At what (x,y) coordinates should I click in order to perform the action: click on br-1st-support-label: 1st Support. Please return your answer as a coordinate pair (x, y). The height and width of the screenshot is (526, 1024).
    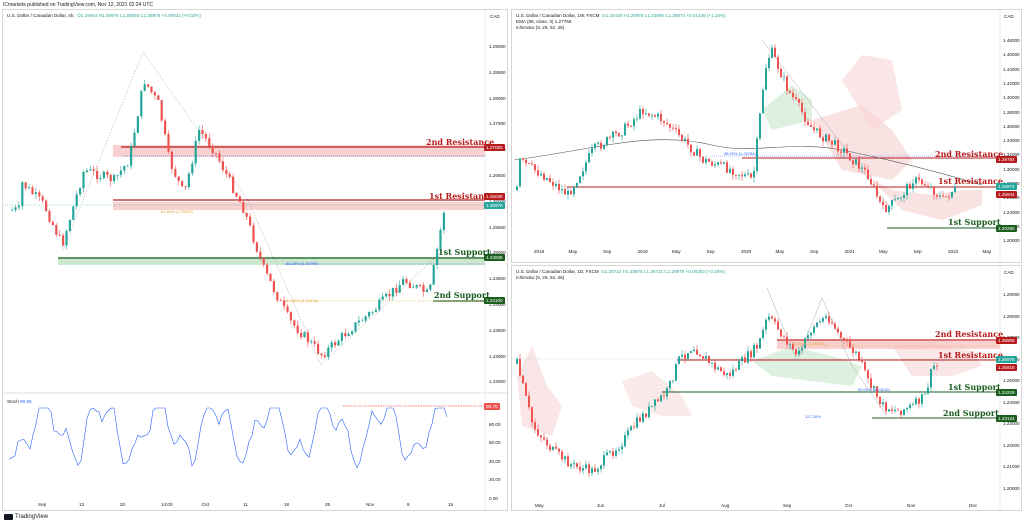
    Looking at the image, I should click on (974, 387).